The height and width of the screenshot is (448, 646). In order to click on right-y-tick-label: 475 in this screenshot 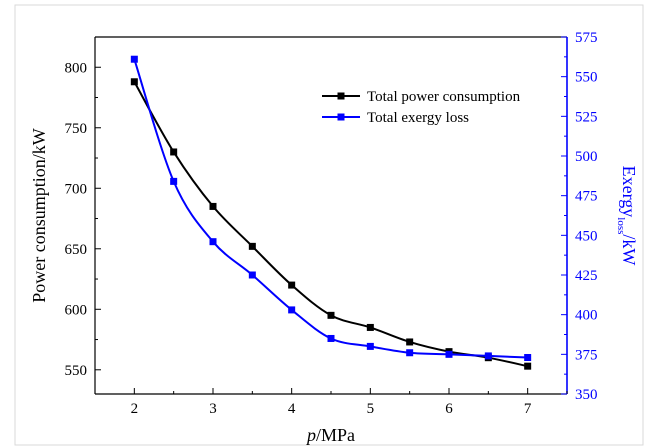, I will do `click(586, 197)`.